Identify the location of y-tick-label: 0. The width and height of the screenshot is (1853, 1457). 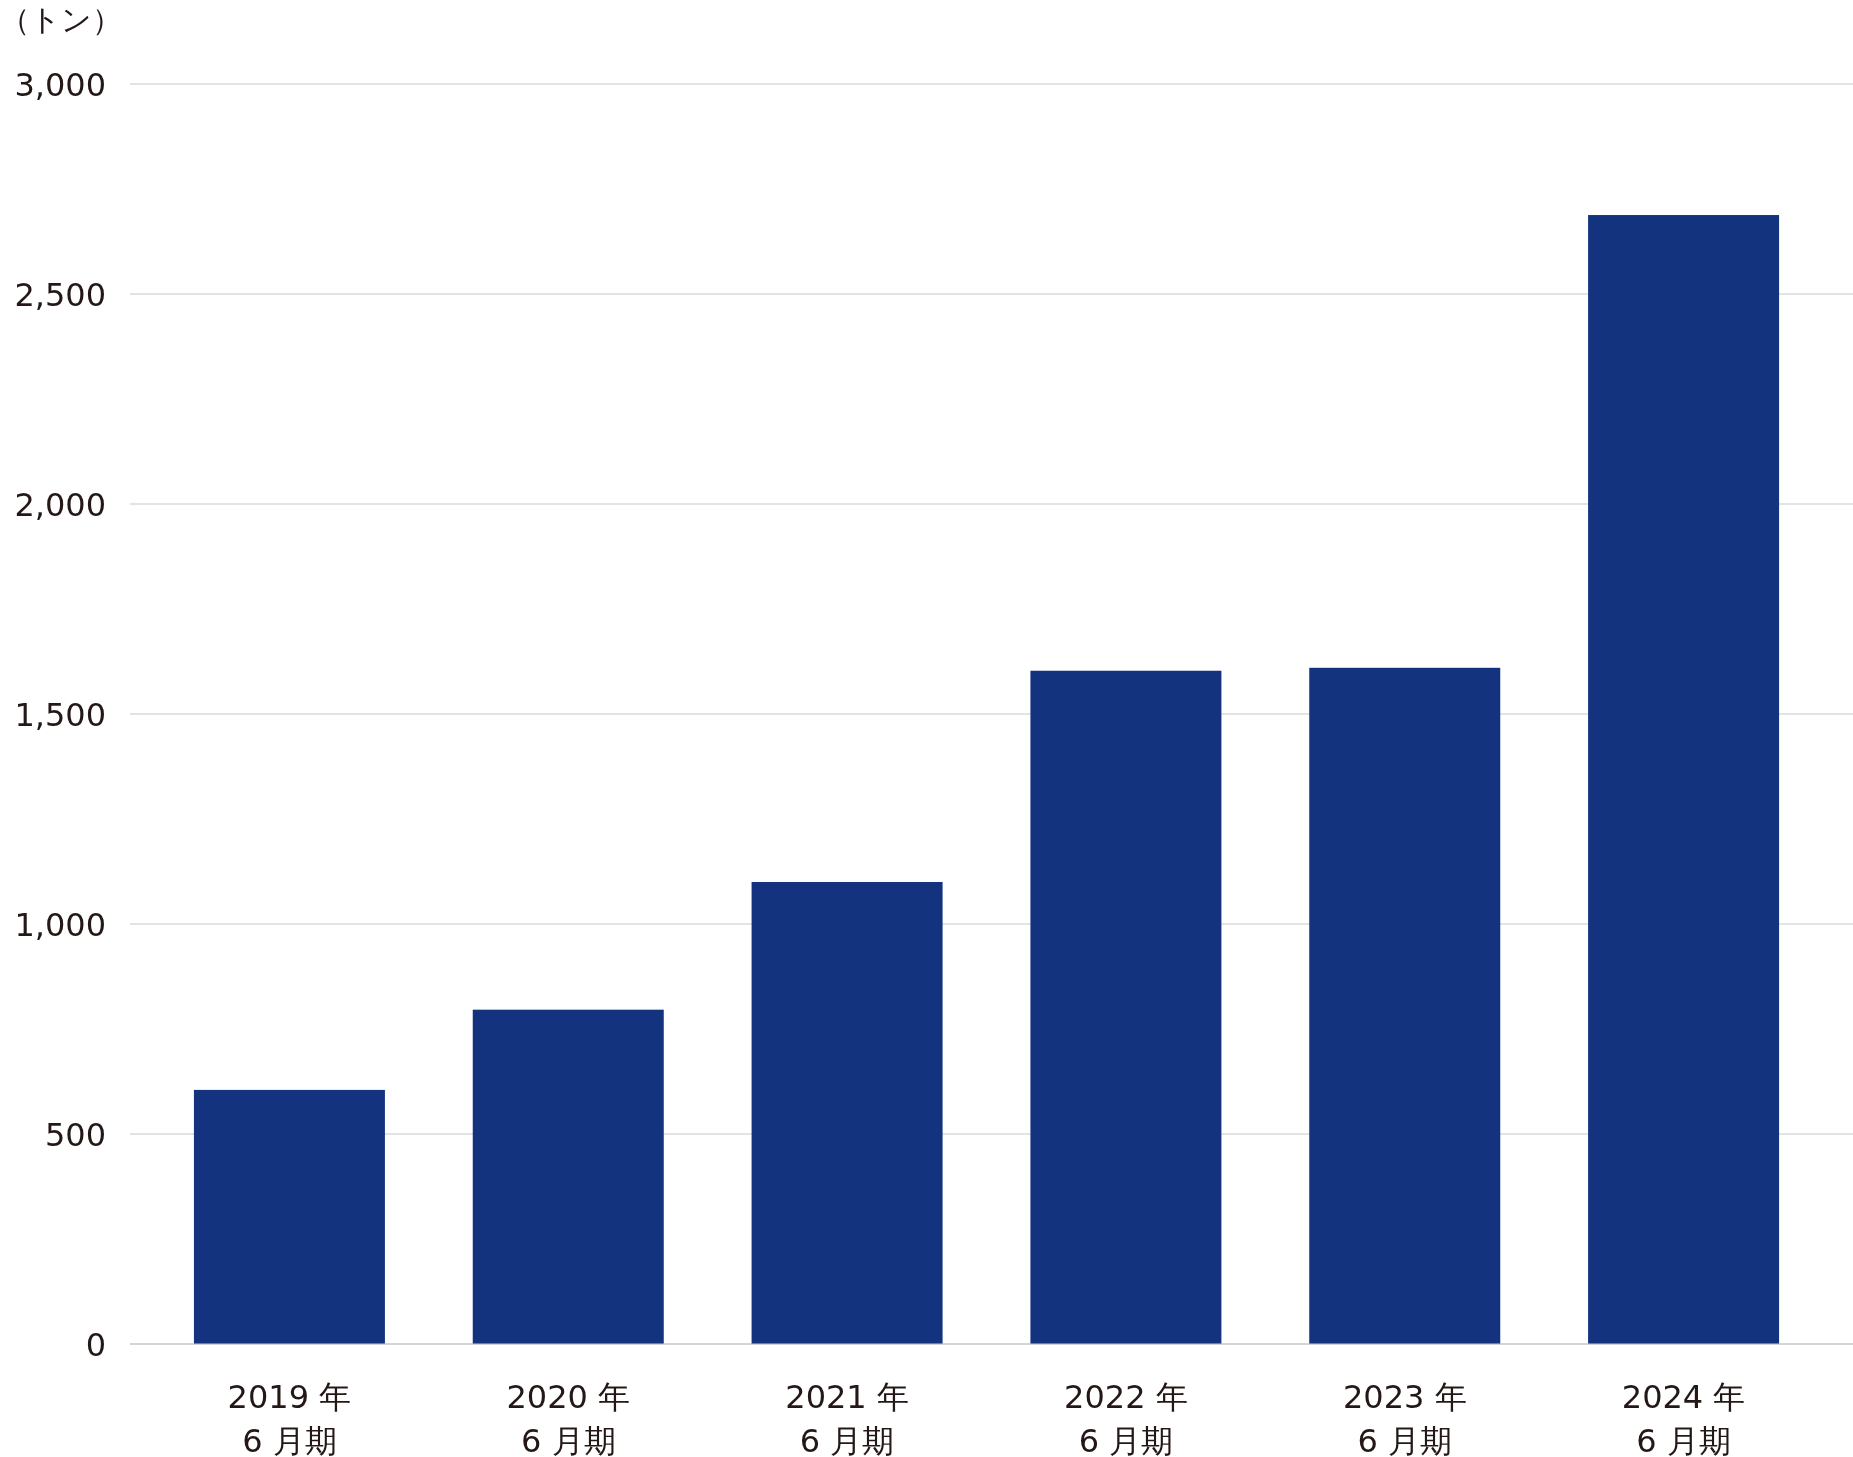
(95, 1345).